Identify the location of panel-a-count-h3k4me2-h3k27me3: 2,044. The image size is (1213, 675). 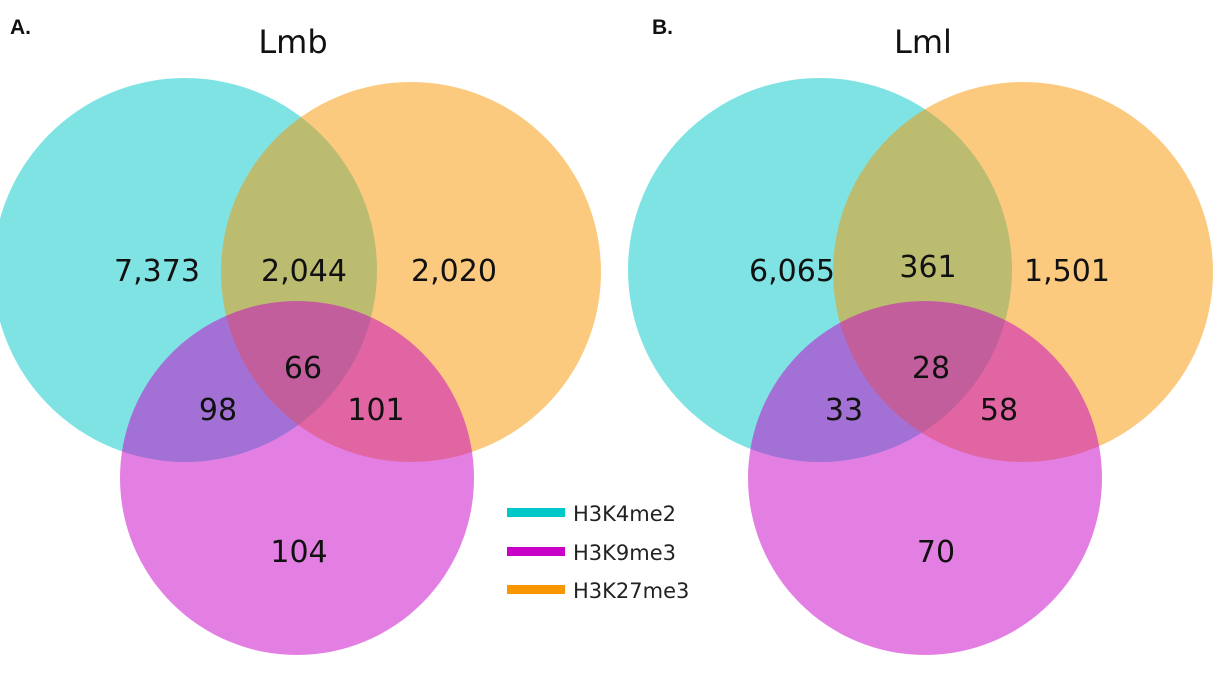
(304, 271).